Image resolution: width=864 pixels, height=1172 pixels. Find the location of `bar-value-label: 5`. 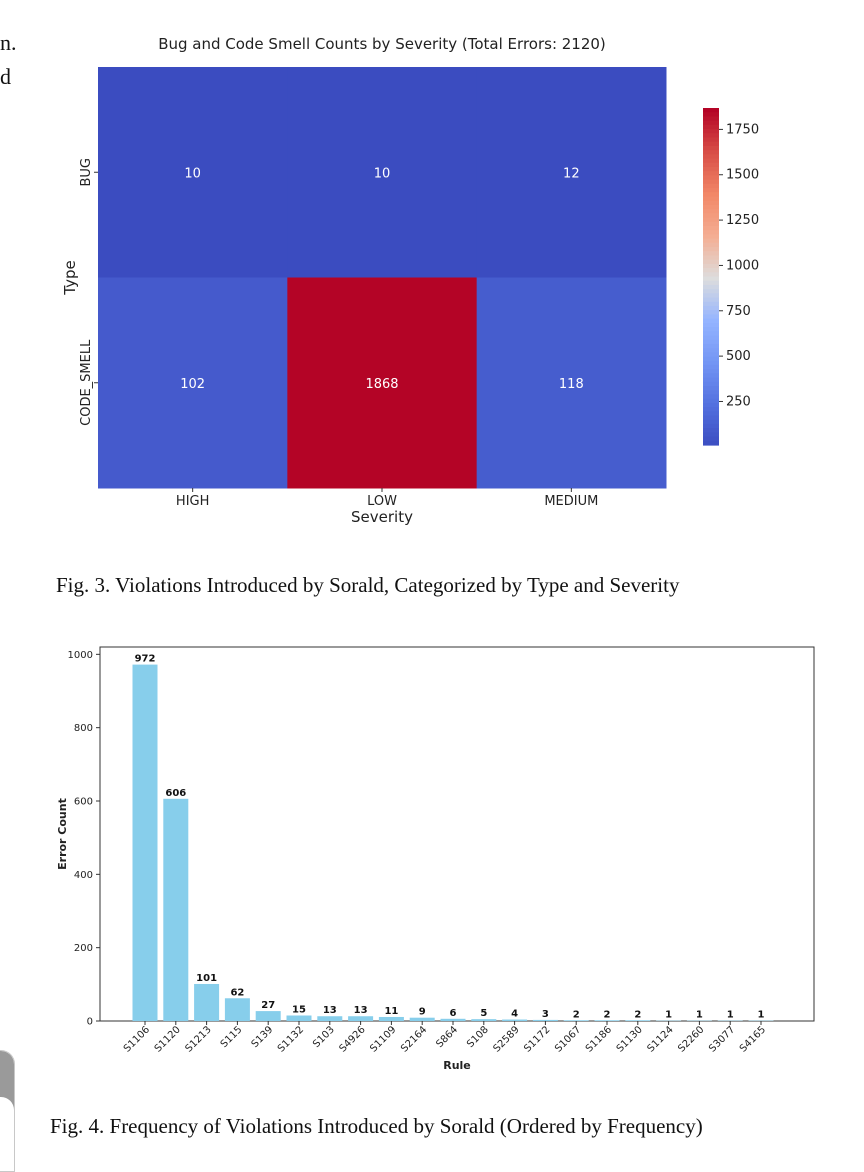

bar-value-label: 5 is located at coordinates (483, 1013).